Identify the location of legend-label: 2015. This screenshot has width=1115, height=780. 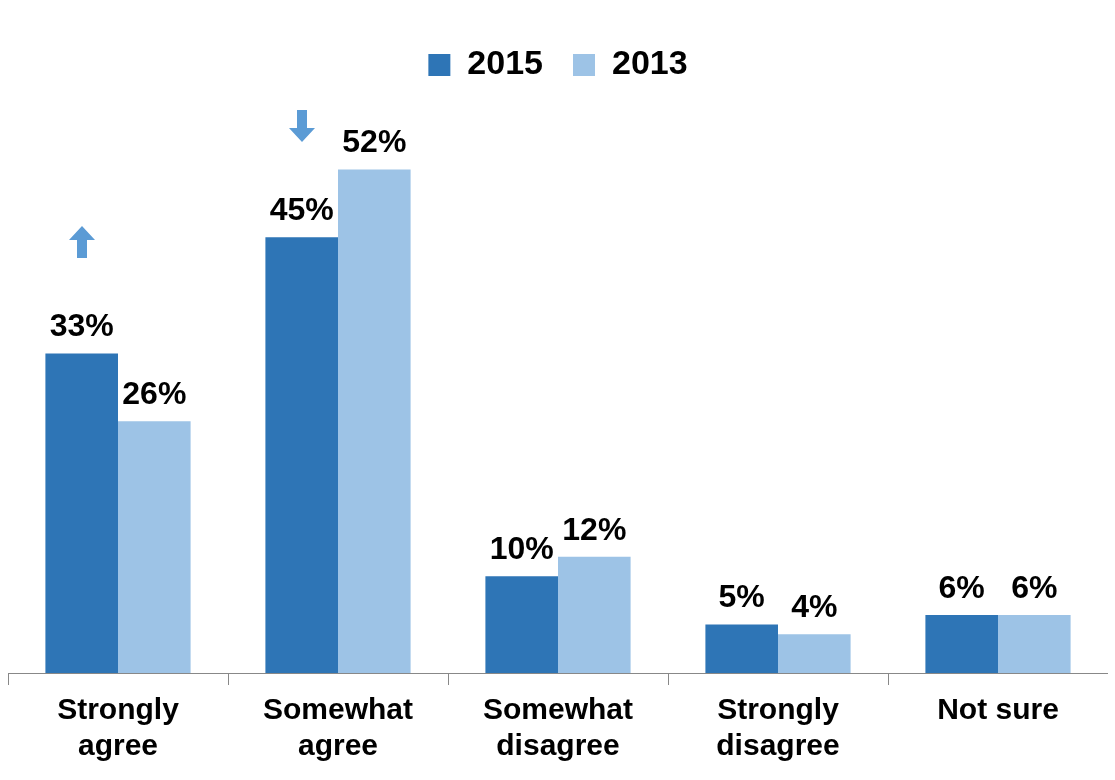
(505, 62).